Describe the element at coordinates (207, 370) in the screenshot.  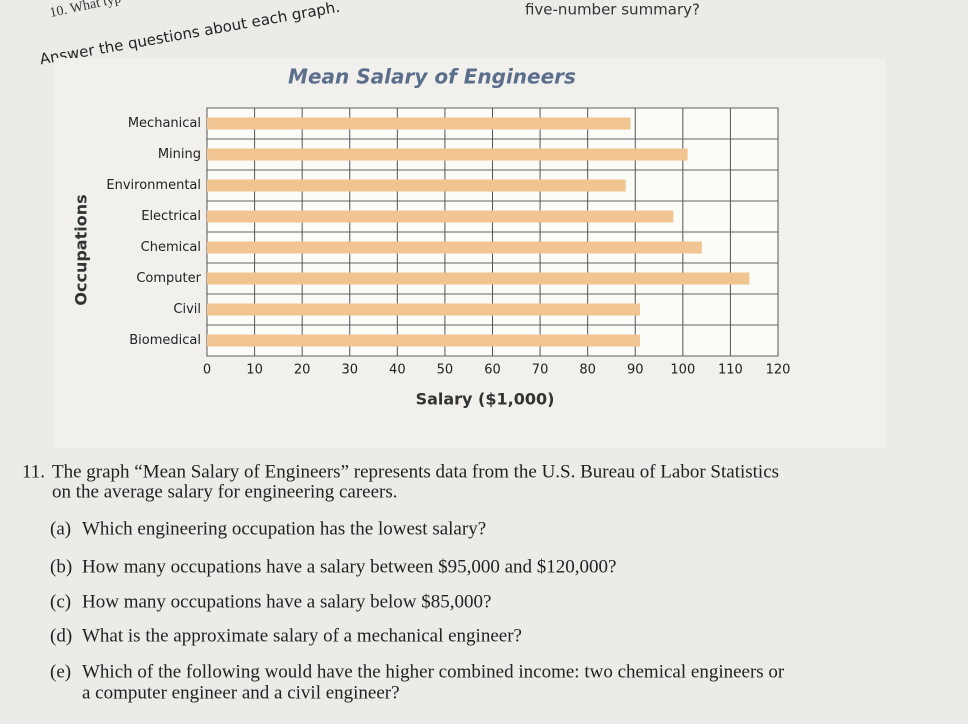
I see `x-tick-label: 0` at that location.